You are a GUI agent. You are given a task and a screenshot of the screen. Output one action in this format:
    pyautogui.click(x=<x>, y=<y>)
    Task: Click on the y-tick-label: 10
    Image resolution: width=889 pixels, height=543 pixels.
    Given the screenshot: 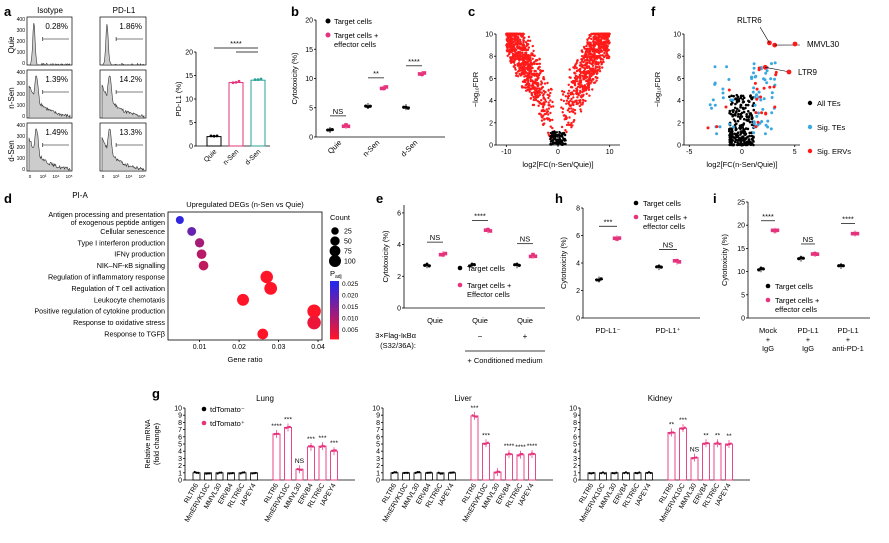 What is the action you would take?
    pyautogui.click(x=376, y=409)
    